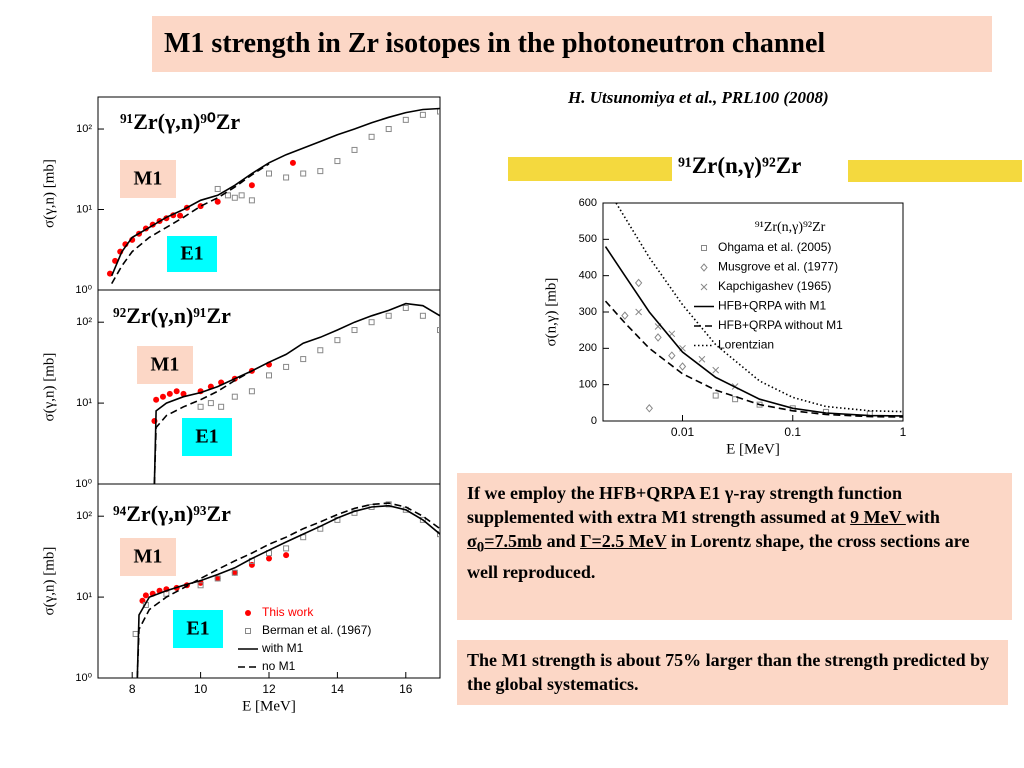 This screenshot has width=1024, height=768. I want to click on legend-label: HFB+QRPA without M1, so click(780, 325).